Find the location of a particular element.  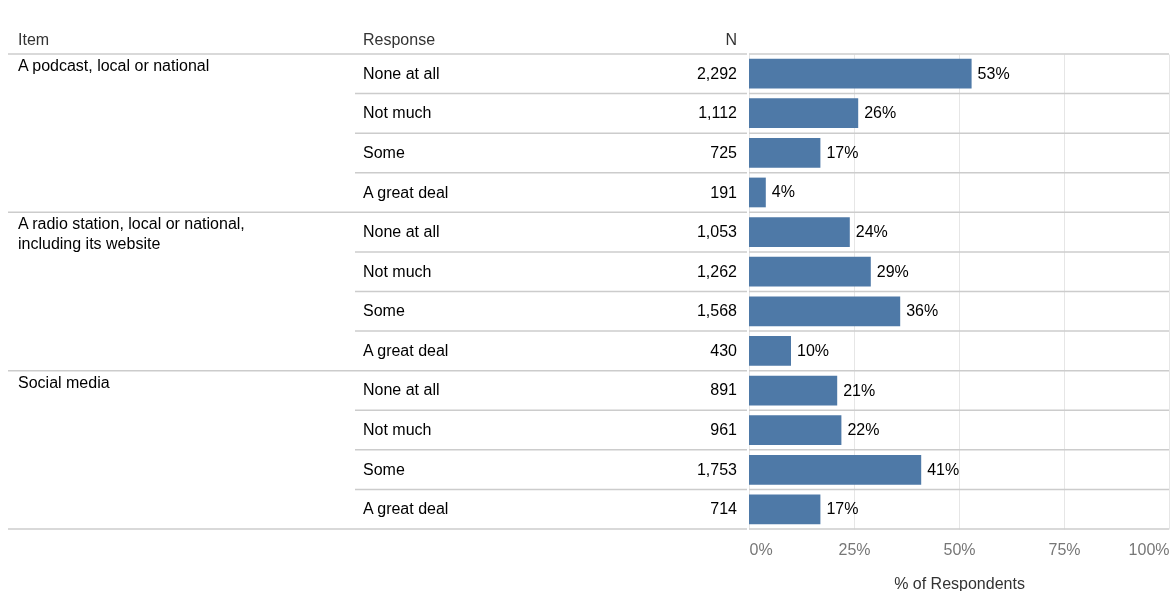

data-label: 725 is located at coordinates (724, 152).